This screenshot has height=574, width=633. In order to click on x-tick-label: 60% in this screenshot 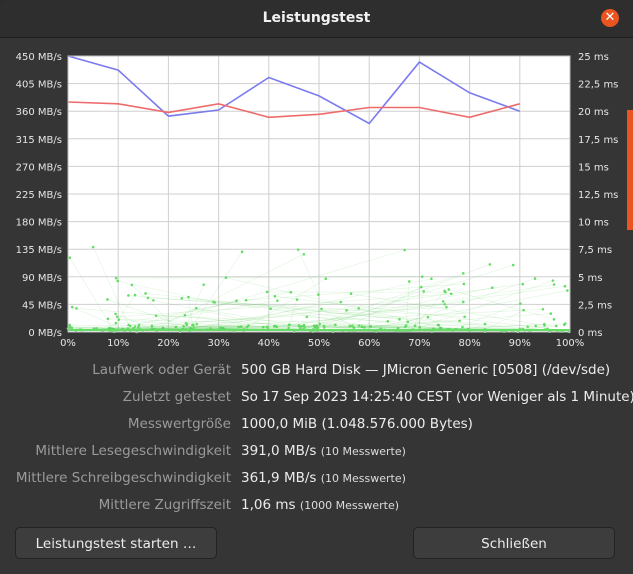, I will do `click(369, 343)`.